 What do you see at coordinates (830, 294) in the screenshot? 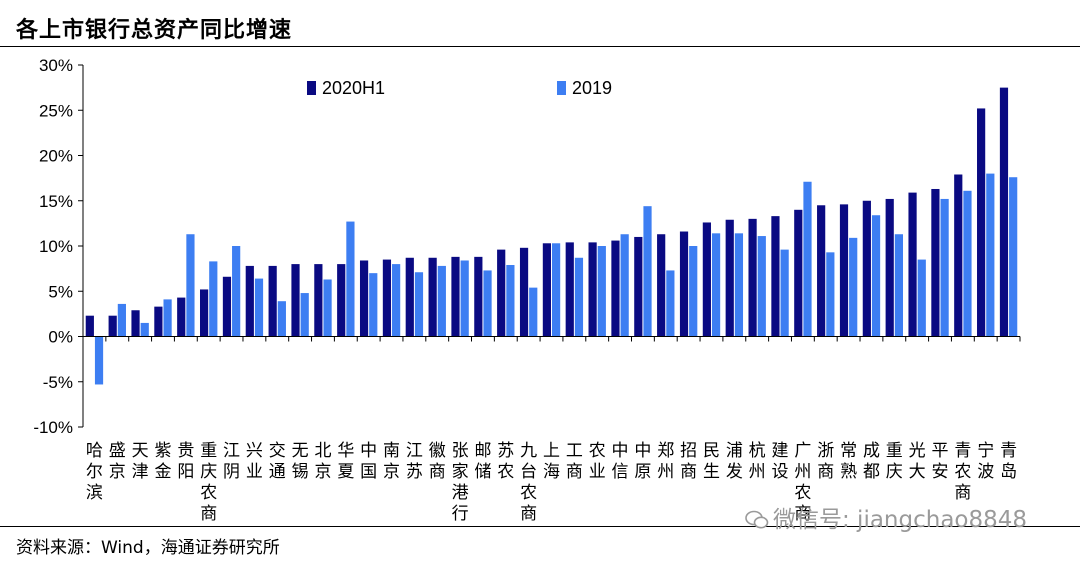
I see `bar-2019-浙商` at bounding box center [830, 294].